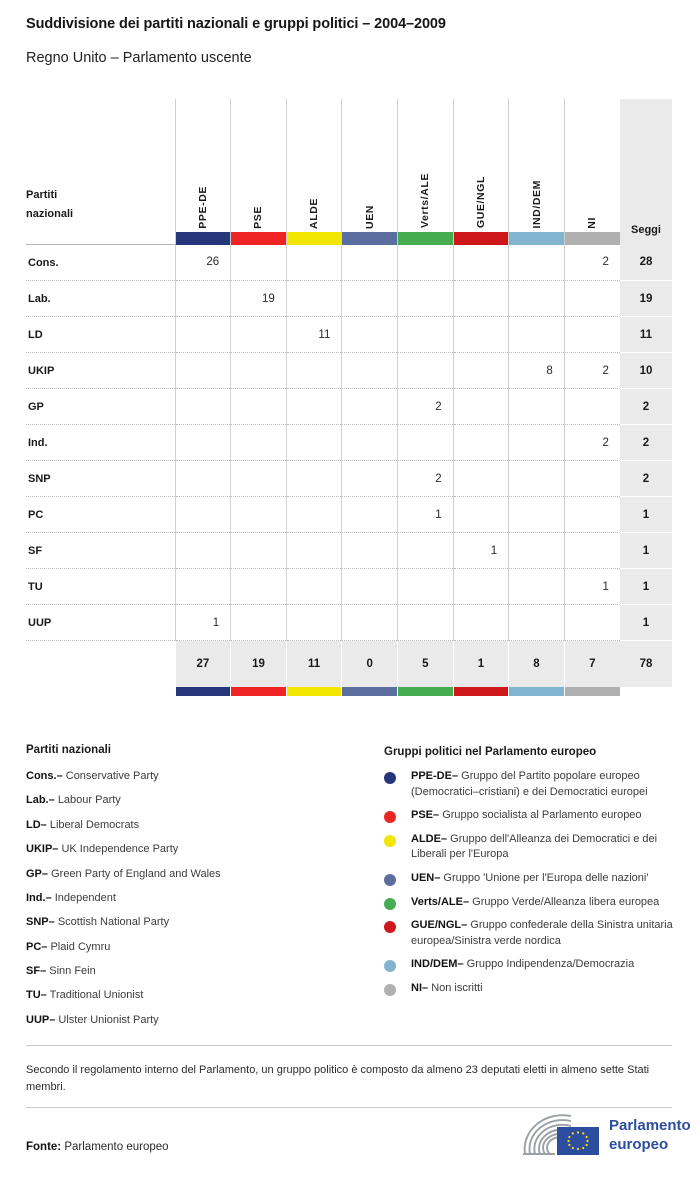  I want to click on group-column-header-alde: ALDE, so click(313, 172).